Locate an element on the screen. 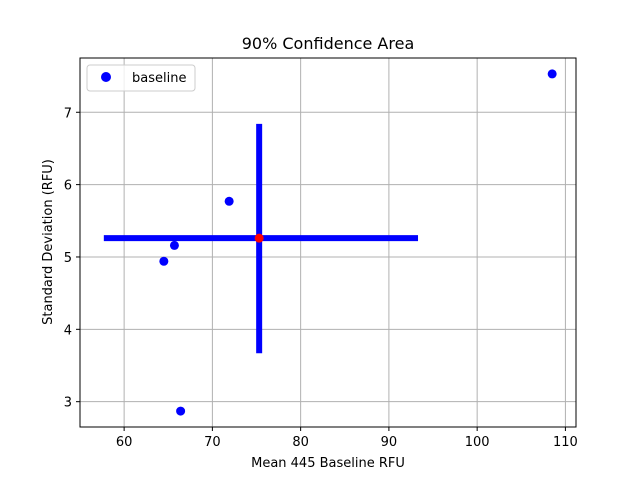 The width and height of the screenshot is (640, 480). x-tick-label: 60 is located at coordinates (124, 442).